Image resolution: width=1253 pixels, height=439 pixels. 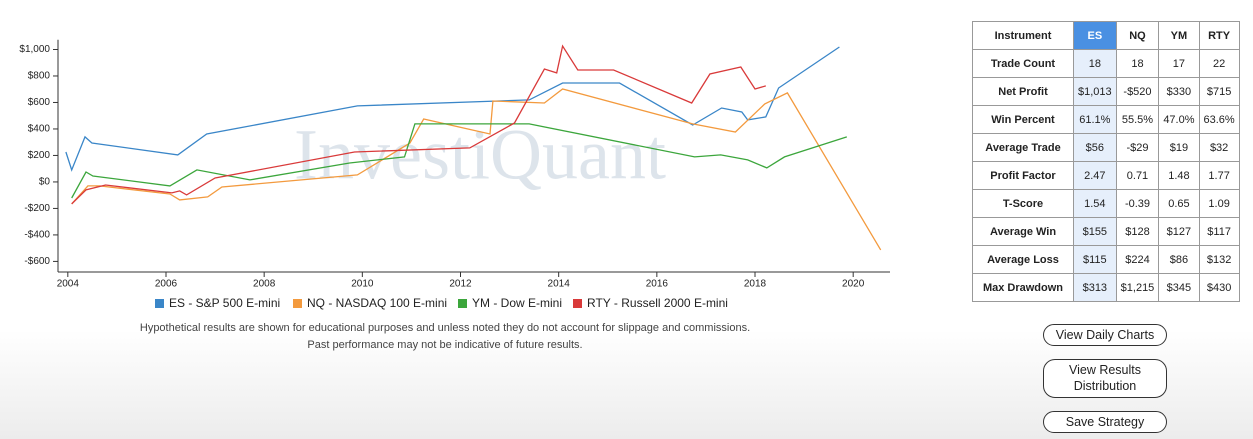 I want to click on watermark: InvestiQuant, so click(x=480, y=155).